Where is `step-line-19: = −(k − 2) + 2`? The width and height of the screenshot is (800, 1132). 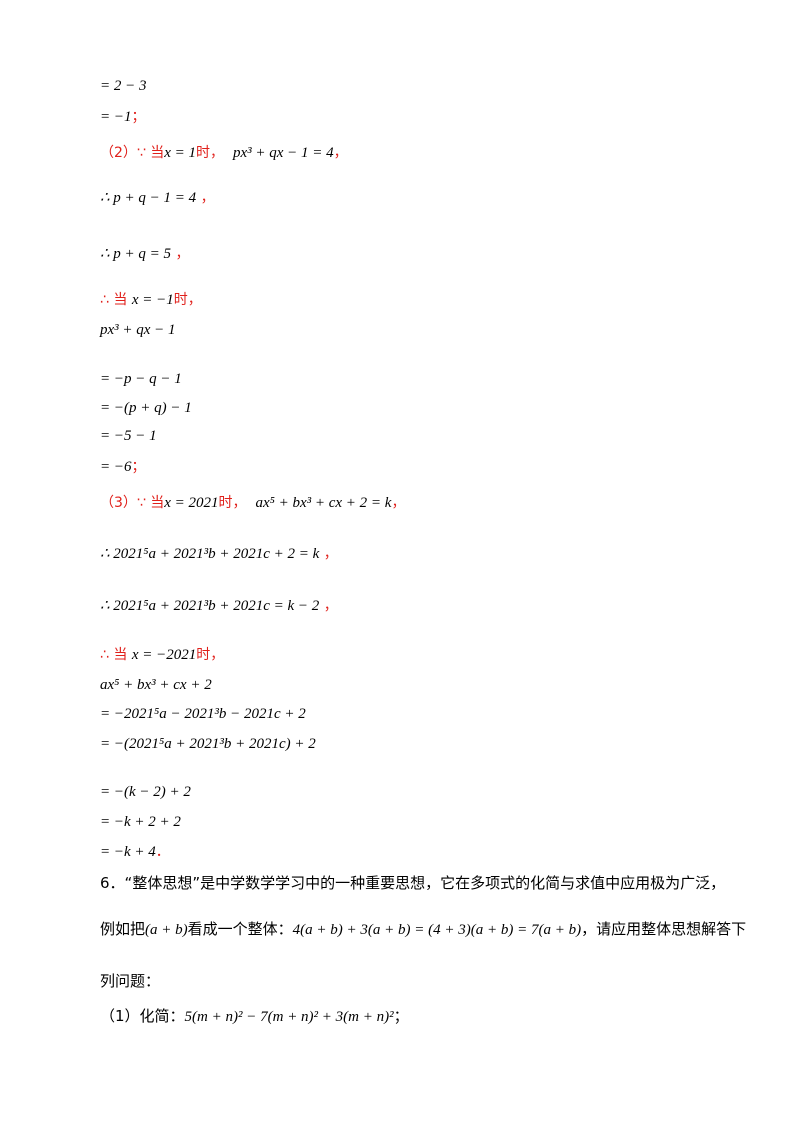 step-line-19: = −(k − 2) + 2 is located at coordinates (145, 792).